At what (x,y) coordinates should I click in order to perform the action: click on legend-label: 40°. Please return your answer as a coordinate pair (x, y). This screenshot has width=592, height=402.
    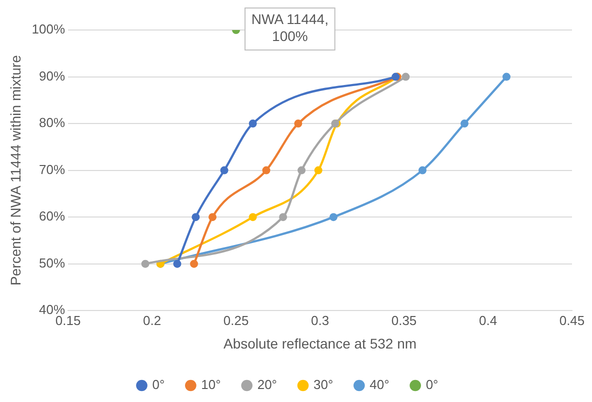
    Looking at the image, I should click on (380, 384).